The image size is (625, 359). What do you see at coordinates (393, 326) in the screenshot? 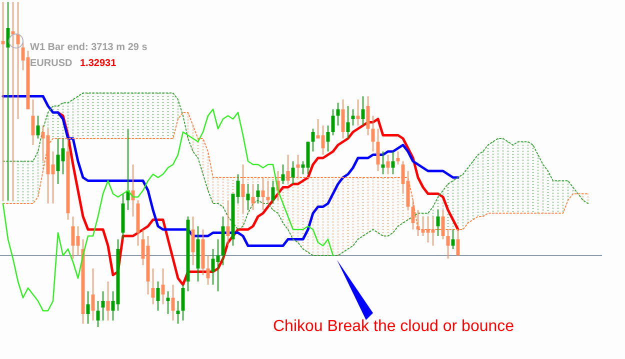
I see `annotation: Chikou Break the cloud or bounce` at bounding box center [393, 326].